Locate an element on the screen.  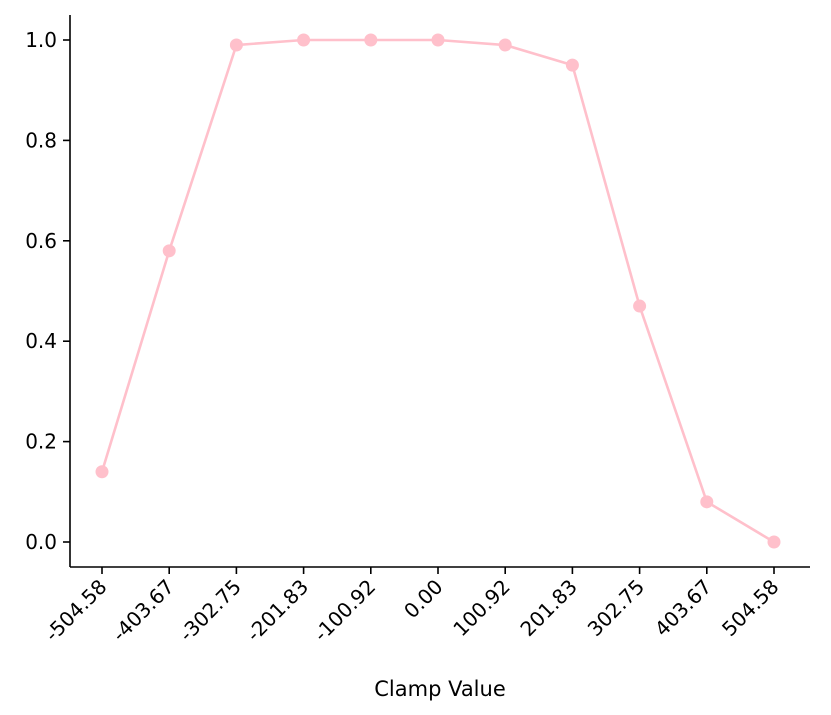
x-tick-label: 504.58 is located at coordinates (750, 608).